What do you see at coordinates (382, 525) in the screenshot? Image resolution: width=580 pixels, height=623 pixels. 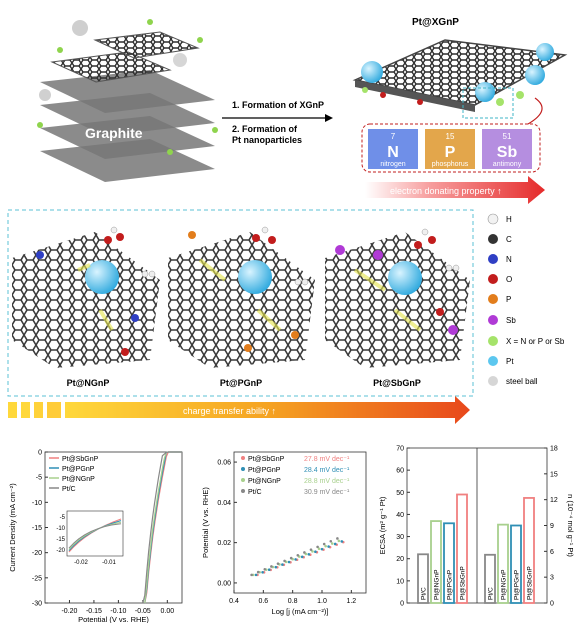 I see `left-y-axis-label: ECSA (m² g⁻¹ Pt)` at bounding box center [382, 525].